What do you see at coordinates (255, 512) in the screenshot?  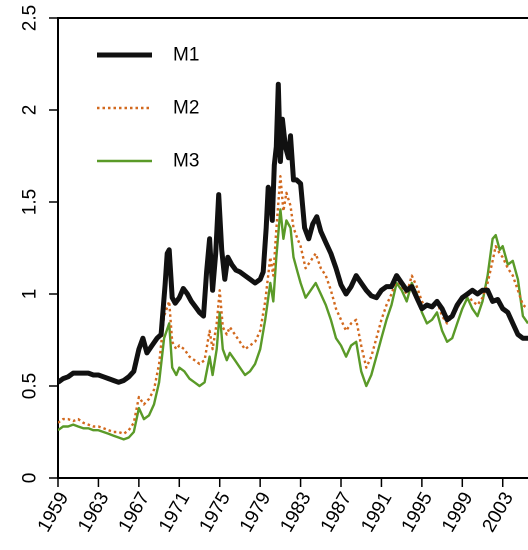 I see `x-tick-label: 1979` at bounding box center [255, 512].